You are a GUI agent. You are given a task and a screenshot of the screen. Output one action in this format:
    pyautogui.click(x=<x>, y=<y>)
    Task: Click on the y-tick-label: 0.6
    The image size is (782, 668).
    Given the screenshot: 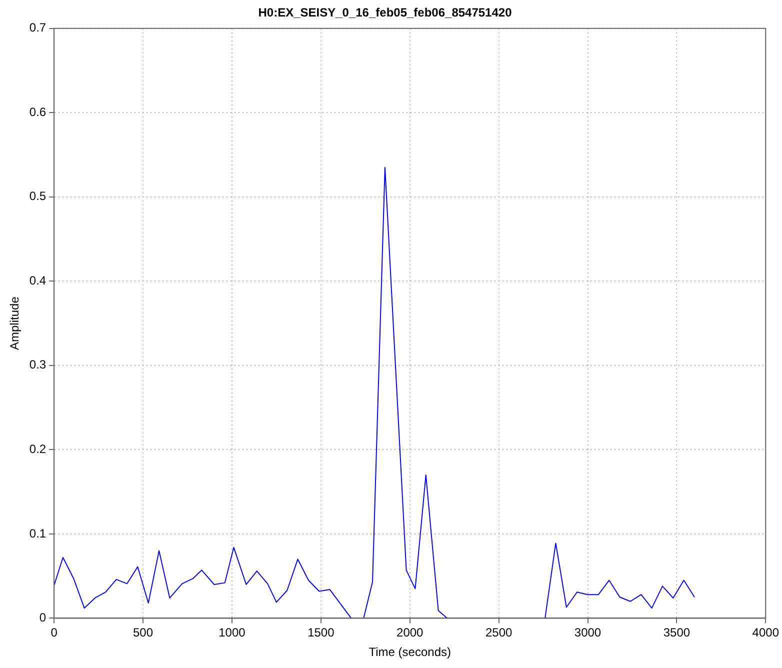 What is the action you would take?
    pyautogui.click(x=37, y=111)
    